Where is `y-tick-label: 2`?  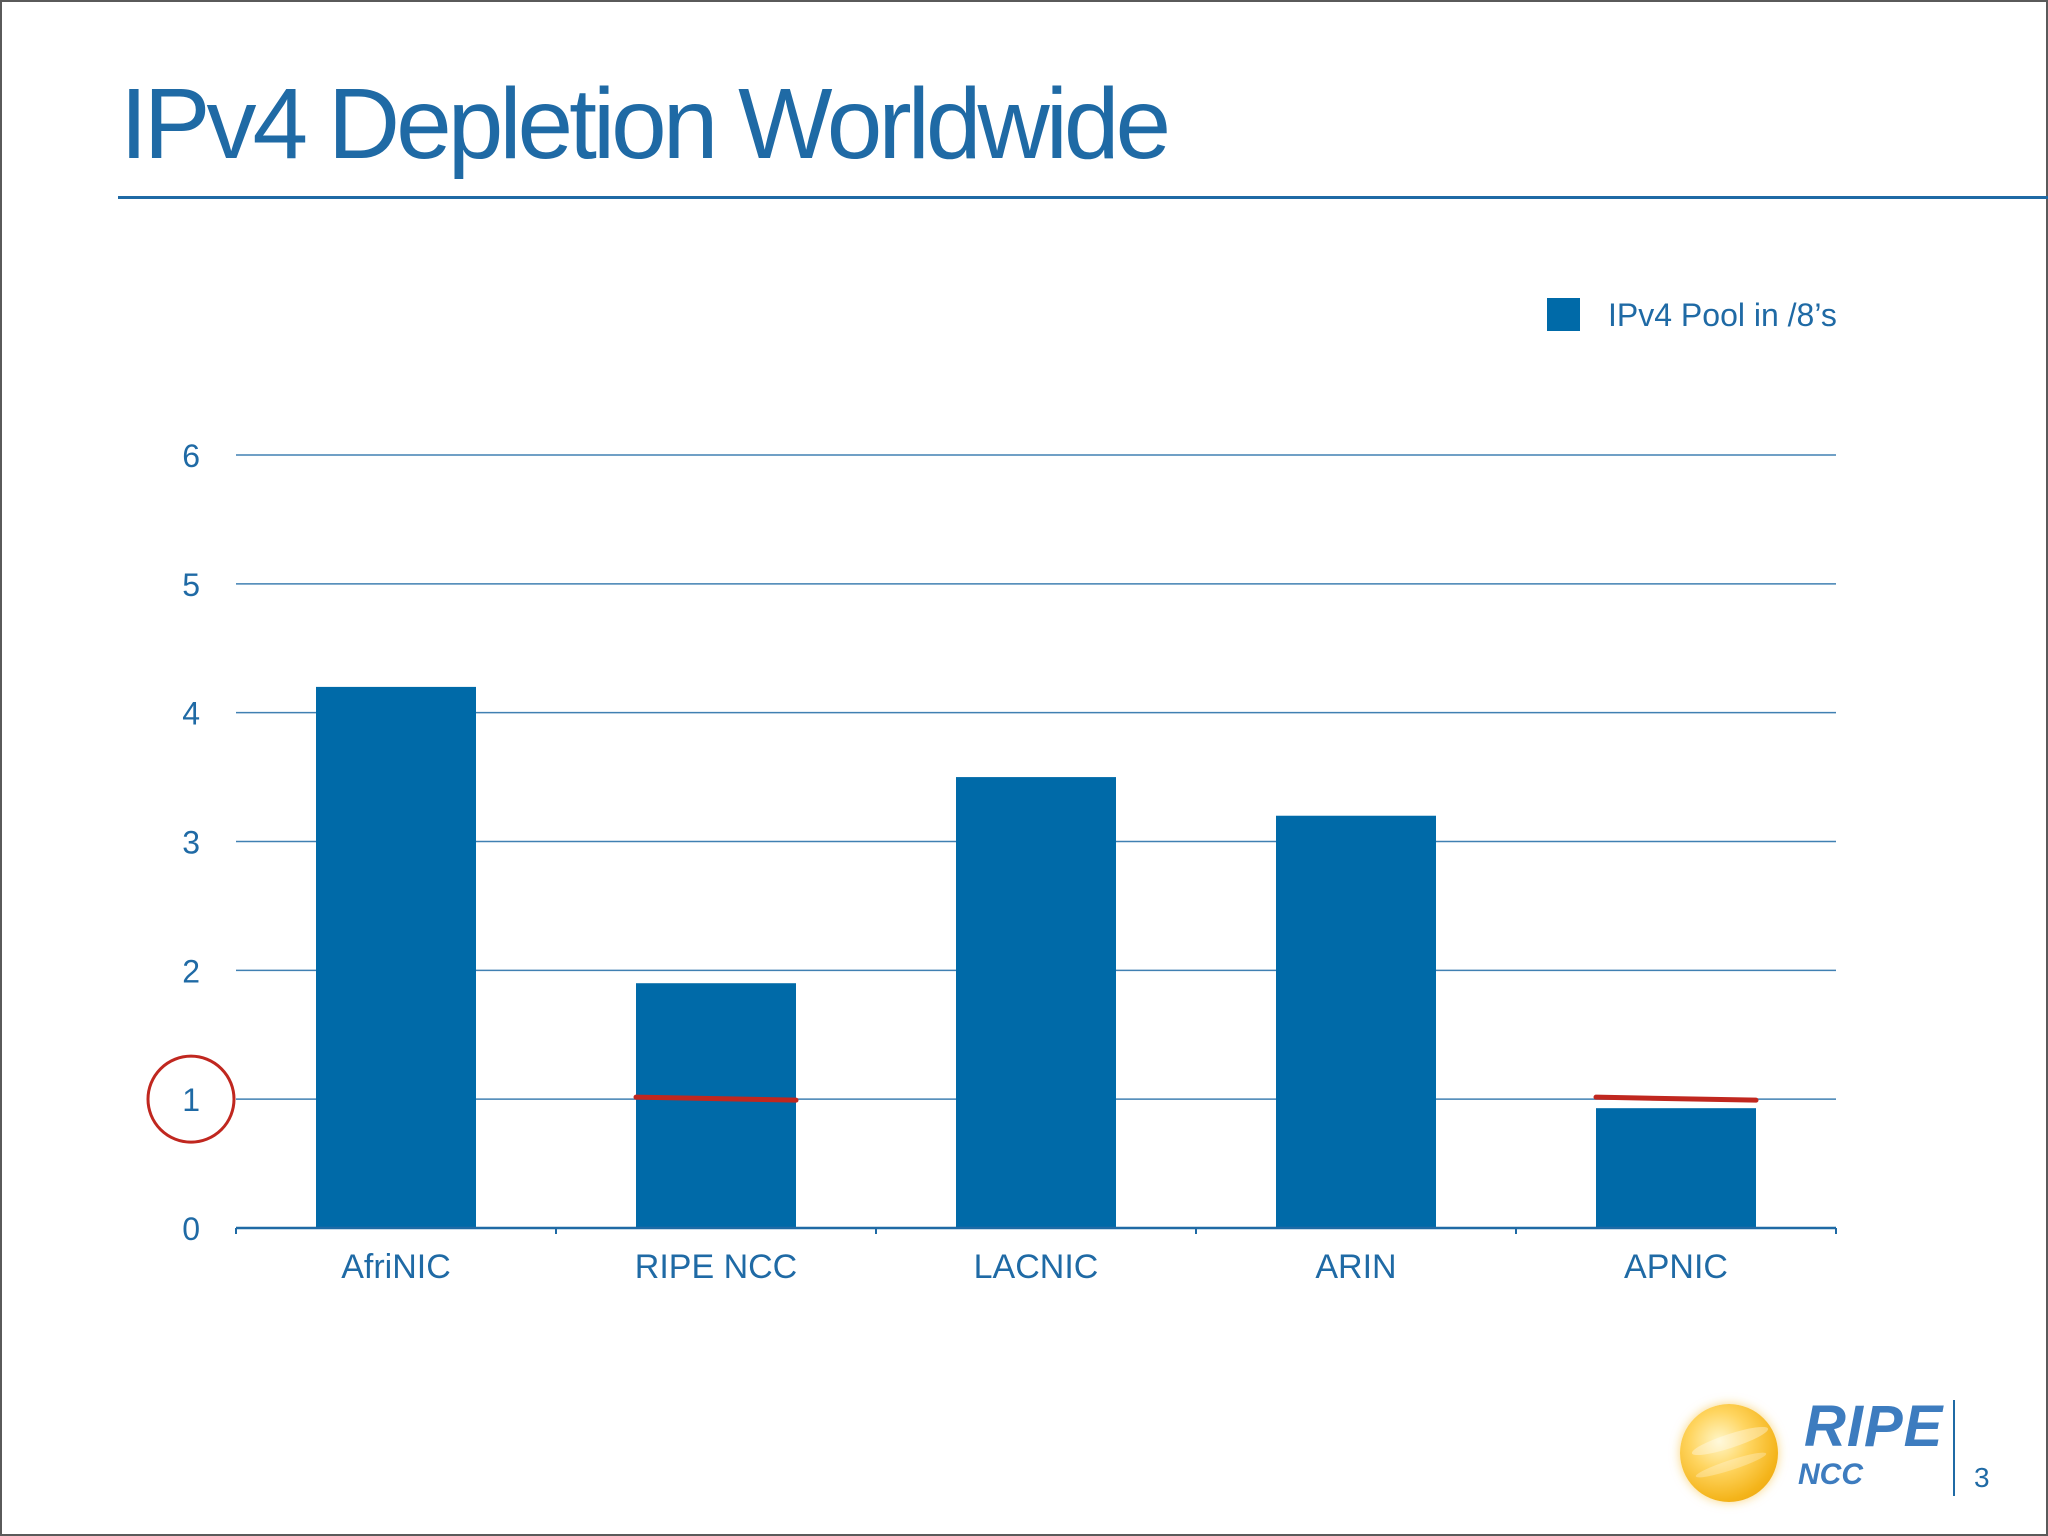
y-tick-label: 2 is located at coordinates (191, 971).